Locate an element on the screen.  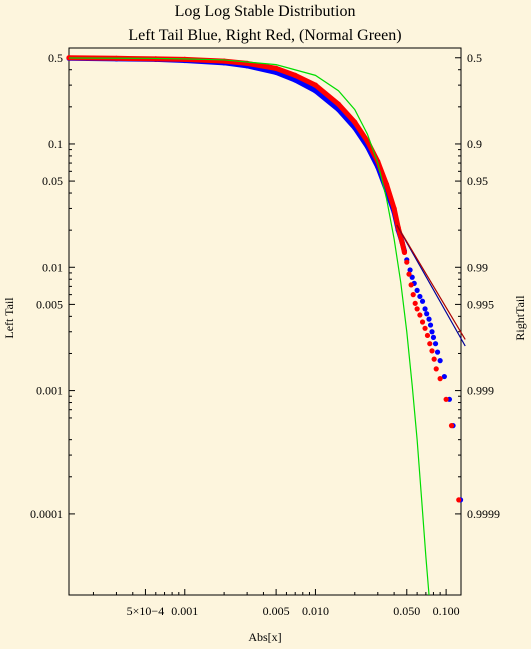
x-tick-label: 0.010 is located at coordinates (315, 611).